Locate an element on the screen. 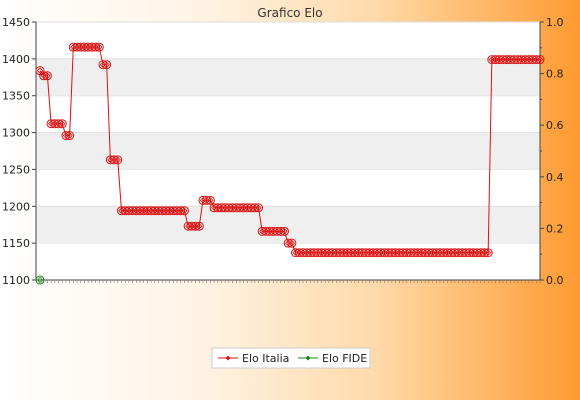  legend-label: Elo FIDE is located at coordinates (344, 358).